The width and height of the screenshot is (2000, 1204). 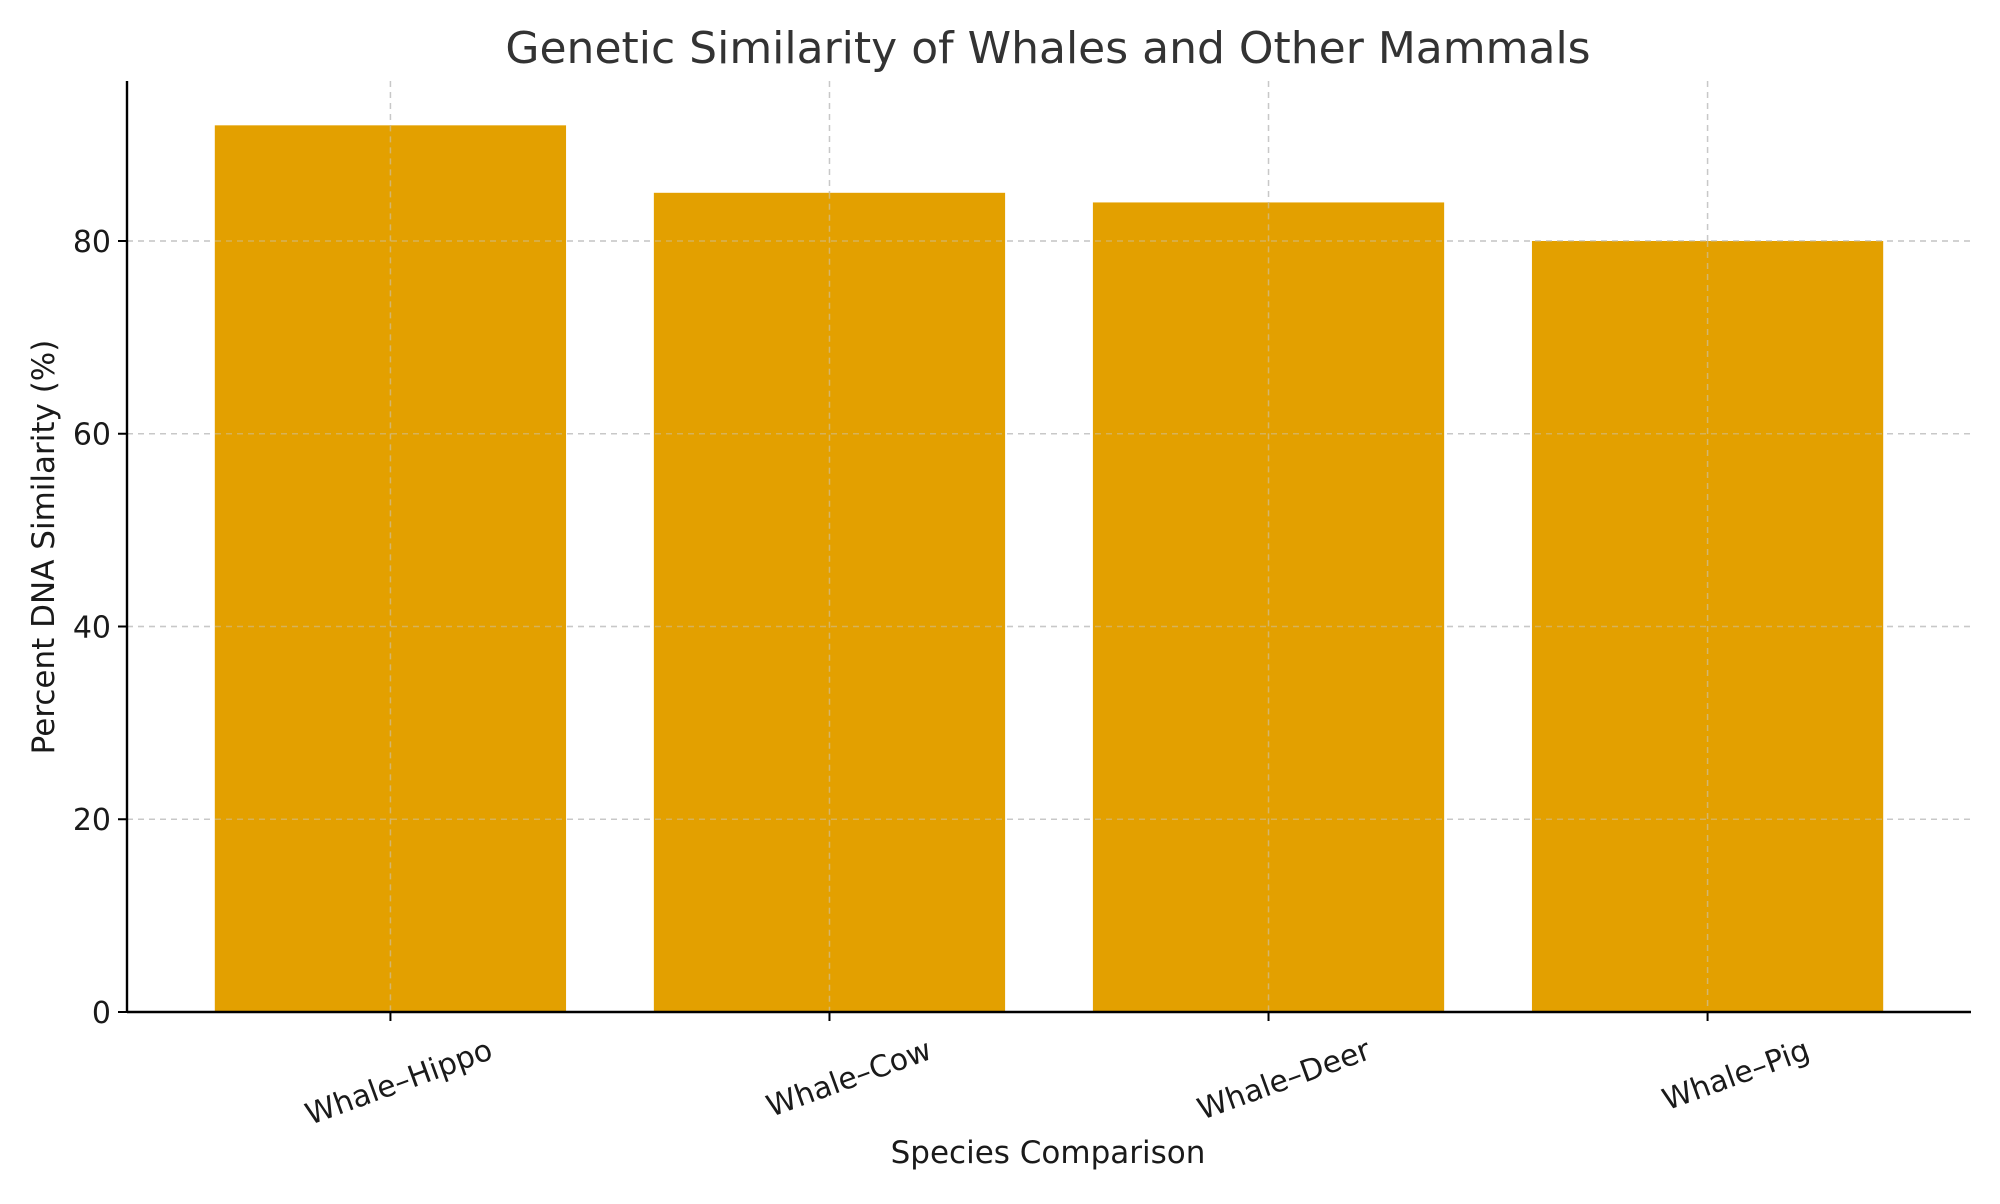 I want to click on y-axis-label: Percent DNA Similarity (%), so click(x=44, y=547).